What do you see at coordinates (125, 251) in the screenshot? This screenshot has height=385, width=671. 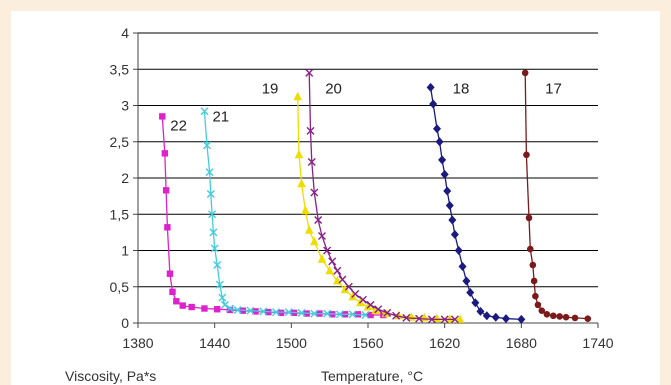 I see `y-tick-label: 1` at bounding box center [125, 251].